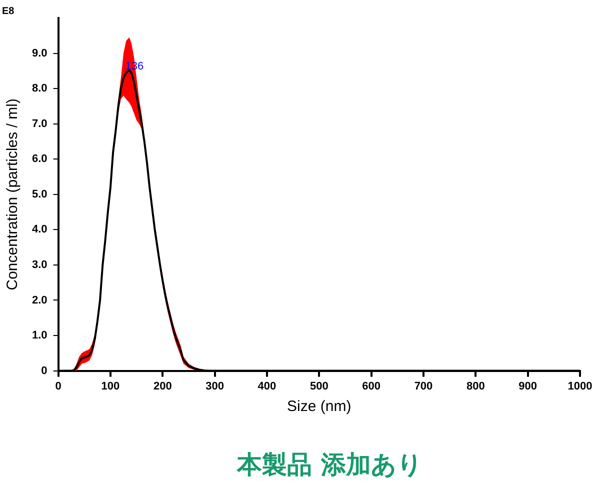  What do you see at coordinates (267, 386) in the screenshot?
I see `x-tick-label: 400` at bounding box center [267, 386].